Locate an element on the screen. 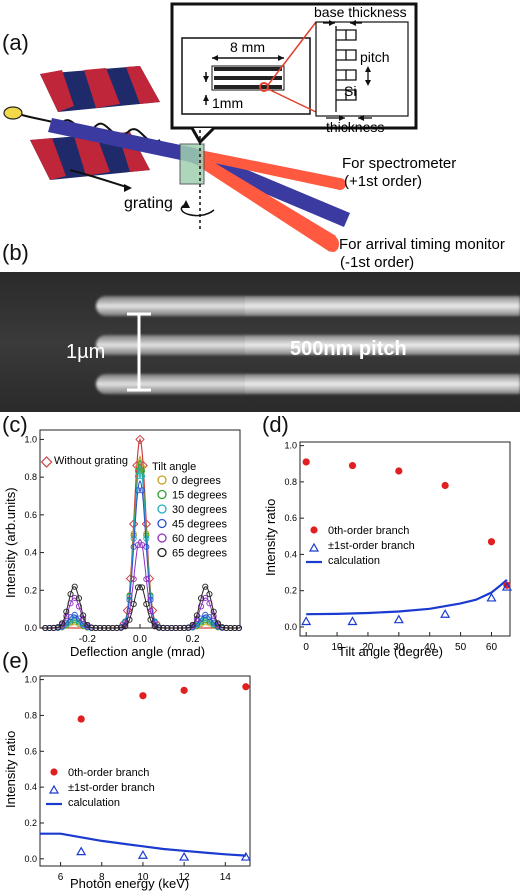  chart-e-xlabel: Photon energy (keV) is located at coordinates (129, 883).